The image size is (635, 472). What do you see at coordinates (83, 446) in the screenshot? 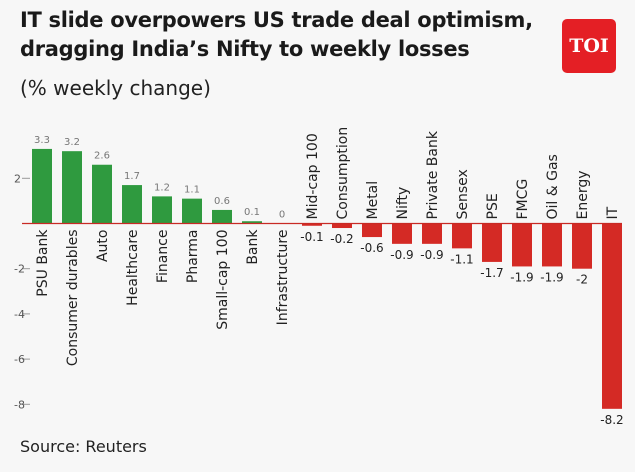
I see `source-note: Source: Reuters` at bounding box center [83, 446].